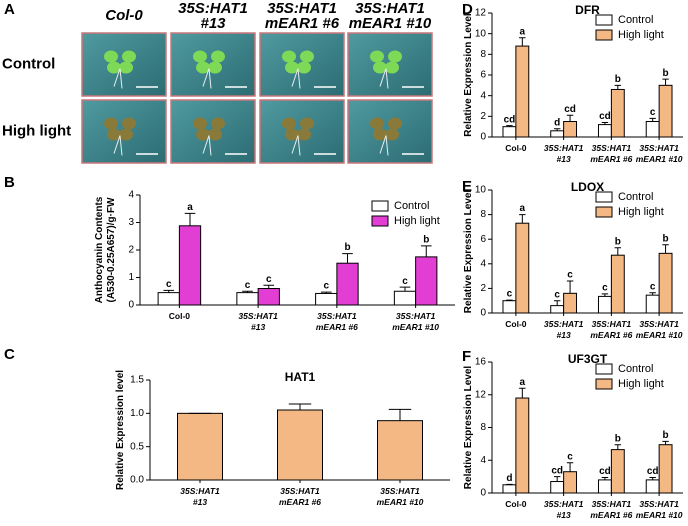  Describe the element at coordinates (483, 313) in the screenshot. I see `y-tick-label: 0` at that location.